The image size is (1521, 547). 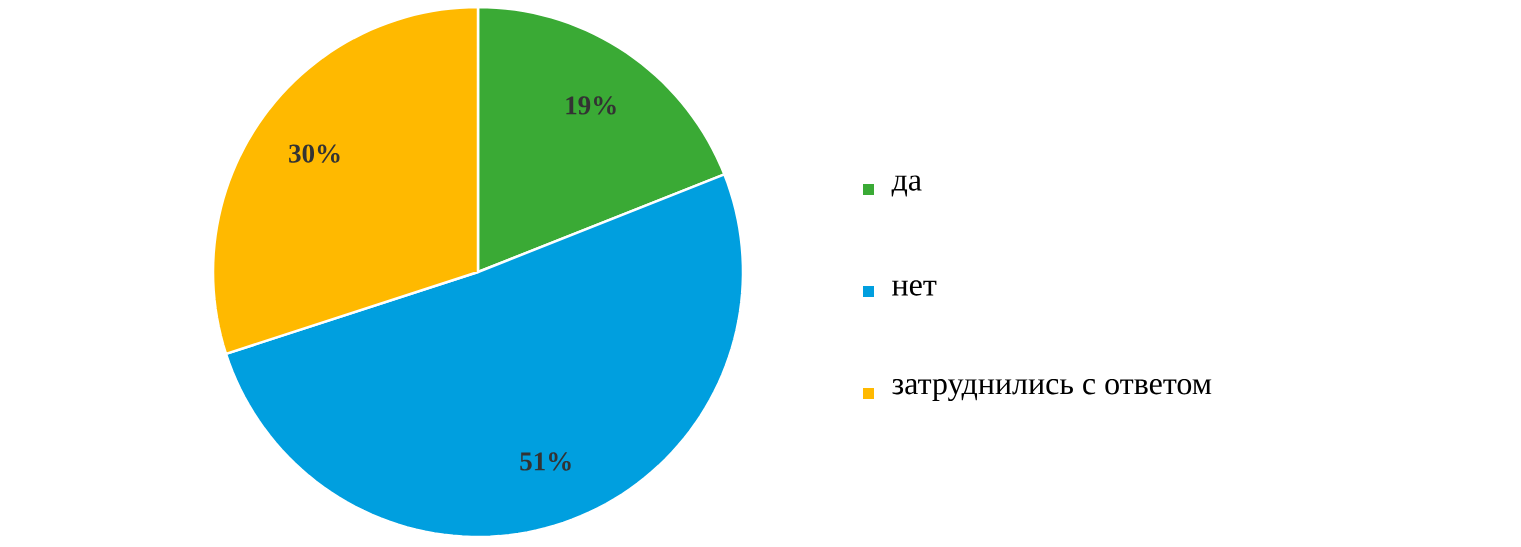 I want to click on legend-label: нет, so click(x=914, y=288).